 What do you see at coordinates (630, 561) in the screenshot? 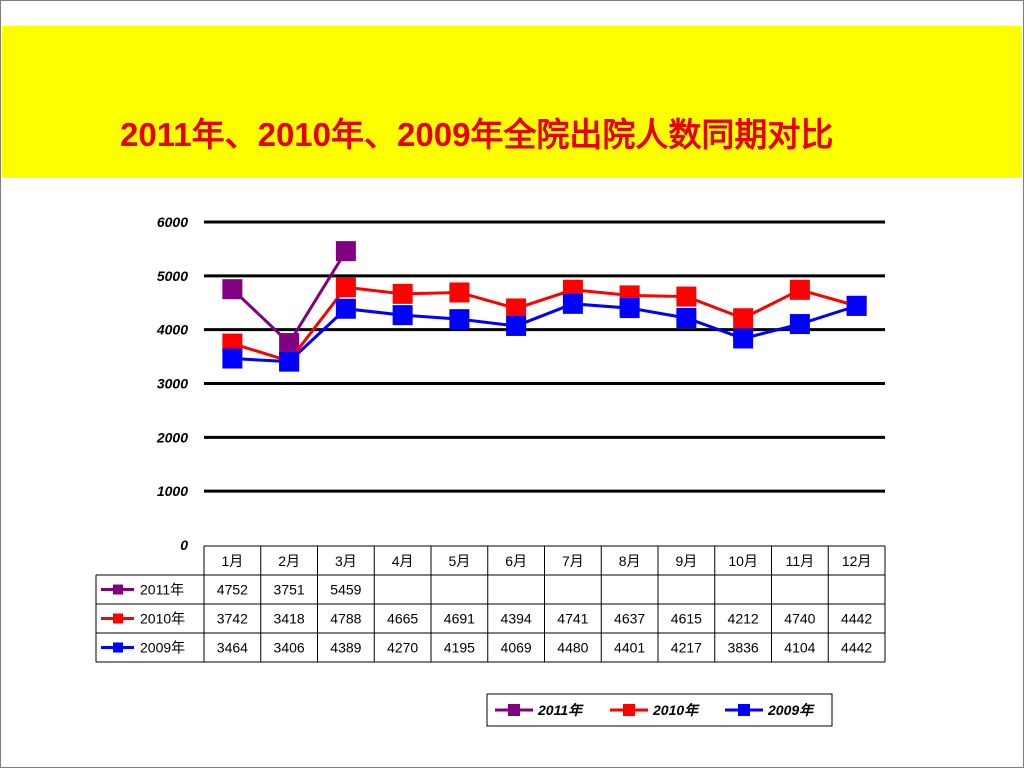
I see `x-tick-label: 8月` at bounding box center [630, 561].